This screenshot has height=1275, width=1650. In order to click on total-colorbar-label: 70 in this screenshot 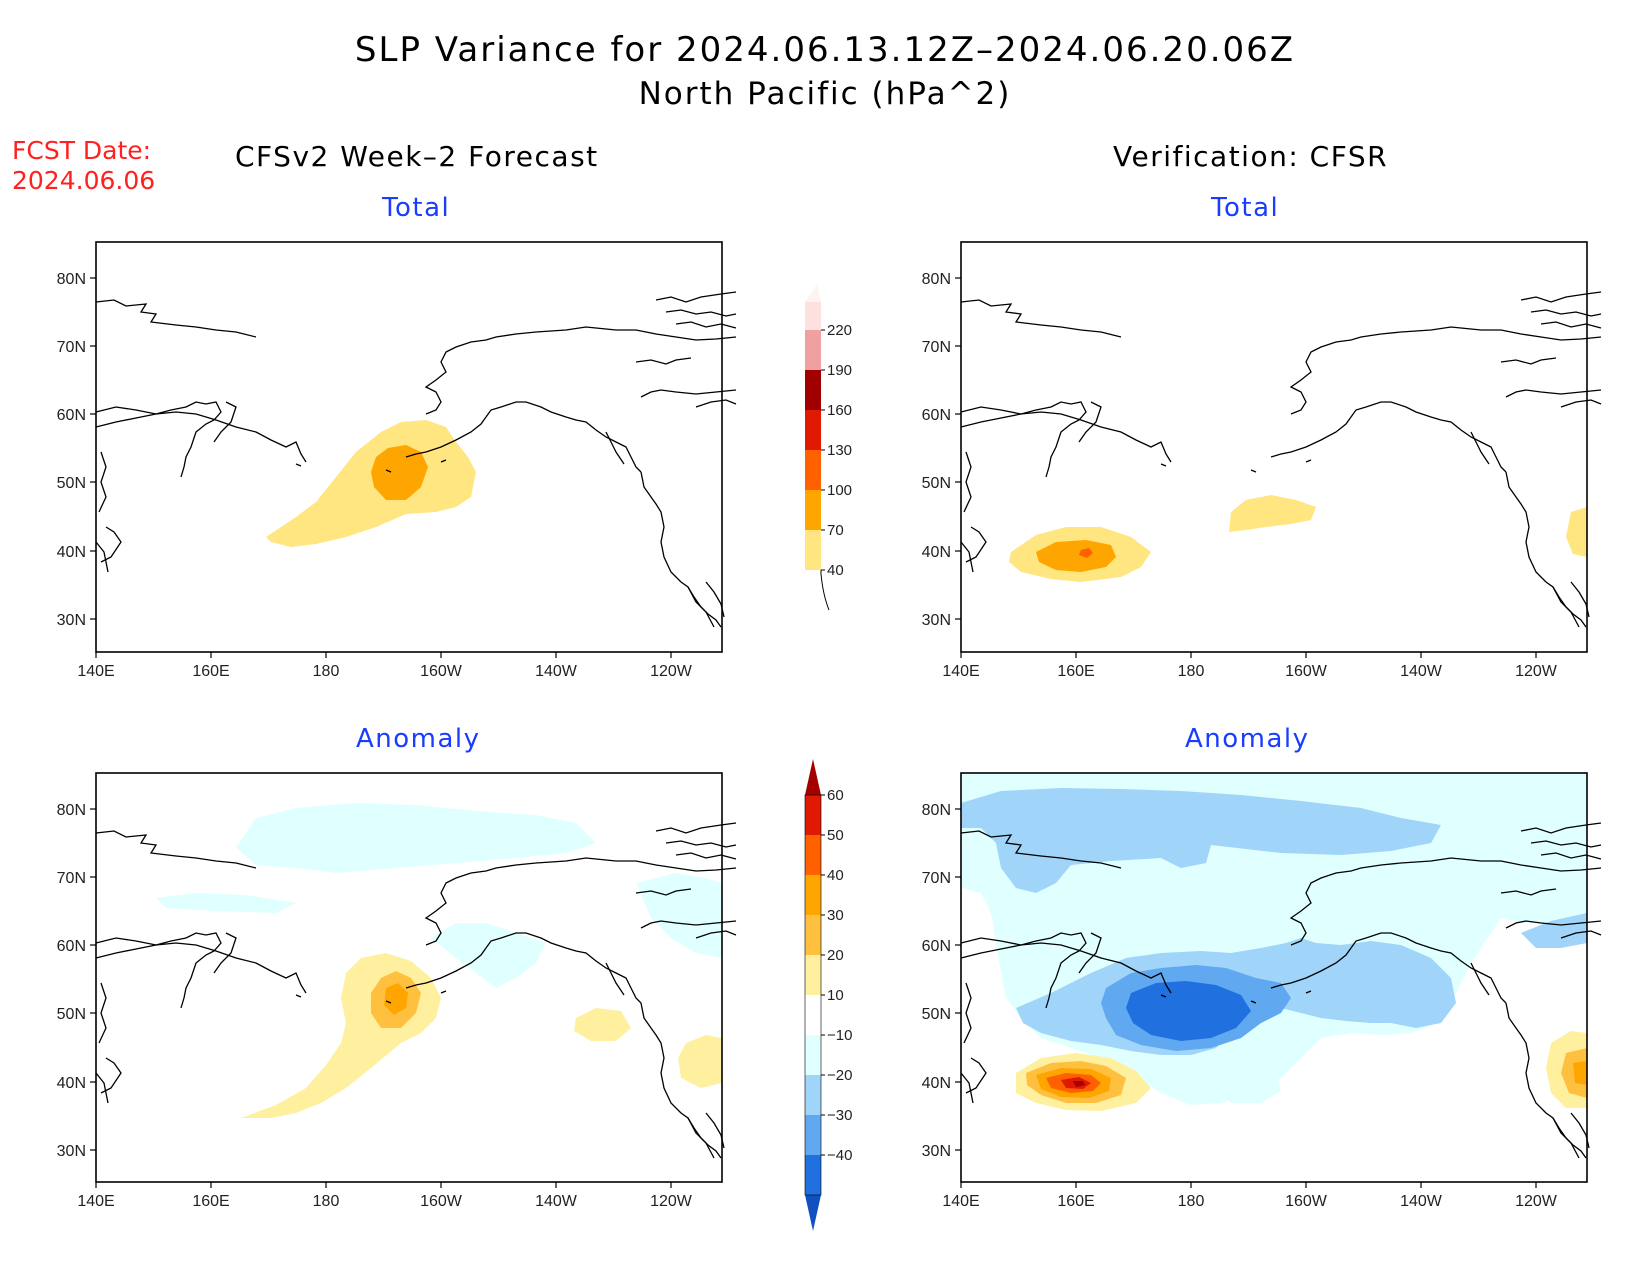, I will do `click(835, 530)`.